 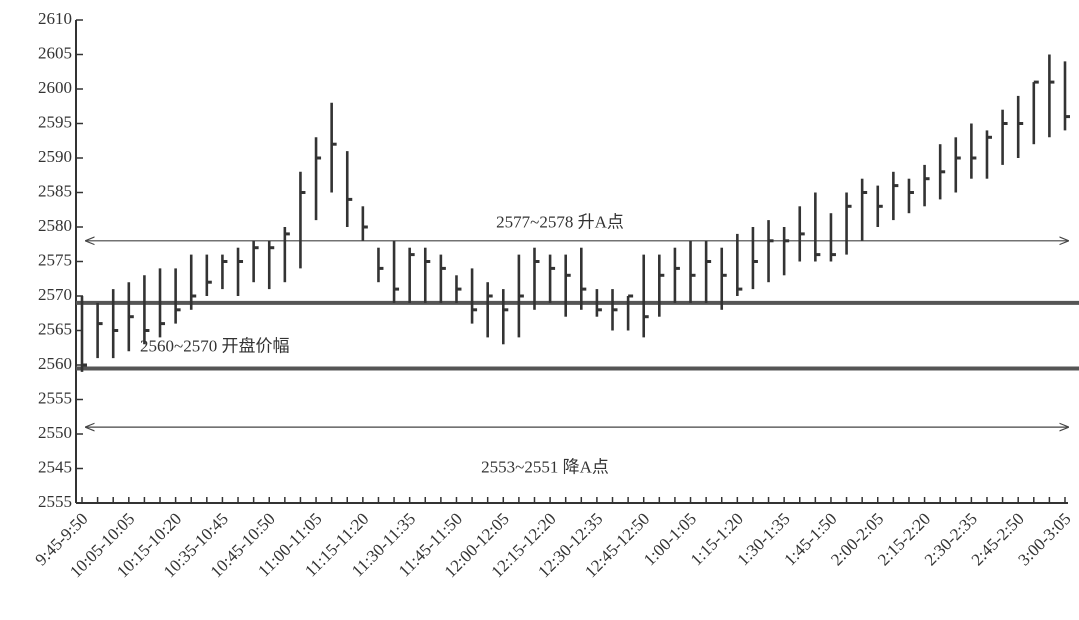 What do you see at coordinates (55, 294) in the screenshot?
I see `y-tick-label: 2570` at bounding box center [55, 294].